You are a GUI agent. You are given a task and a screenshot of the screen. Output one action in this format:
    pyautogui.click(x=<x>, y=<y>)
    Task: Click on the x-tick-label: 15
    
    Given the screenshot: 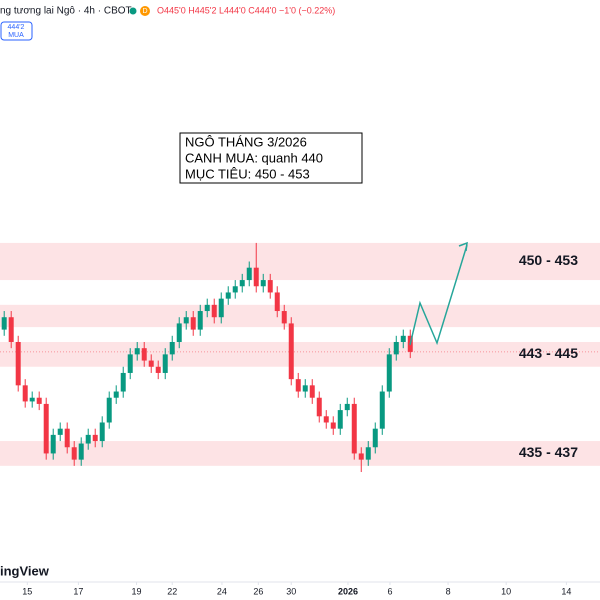 What is the action you would take?
    pyautogui.click(x=27, y=591)
    